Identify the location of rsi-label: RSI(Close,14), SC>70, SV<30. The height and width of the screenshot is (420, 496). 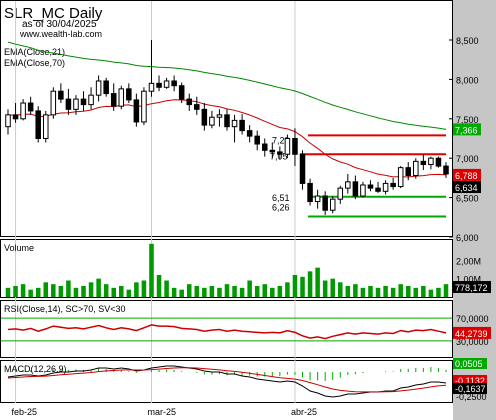
(65, 309).